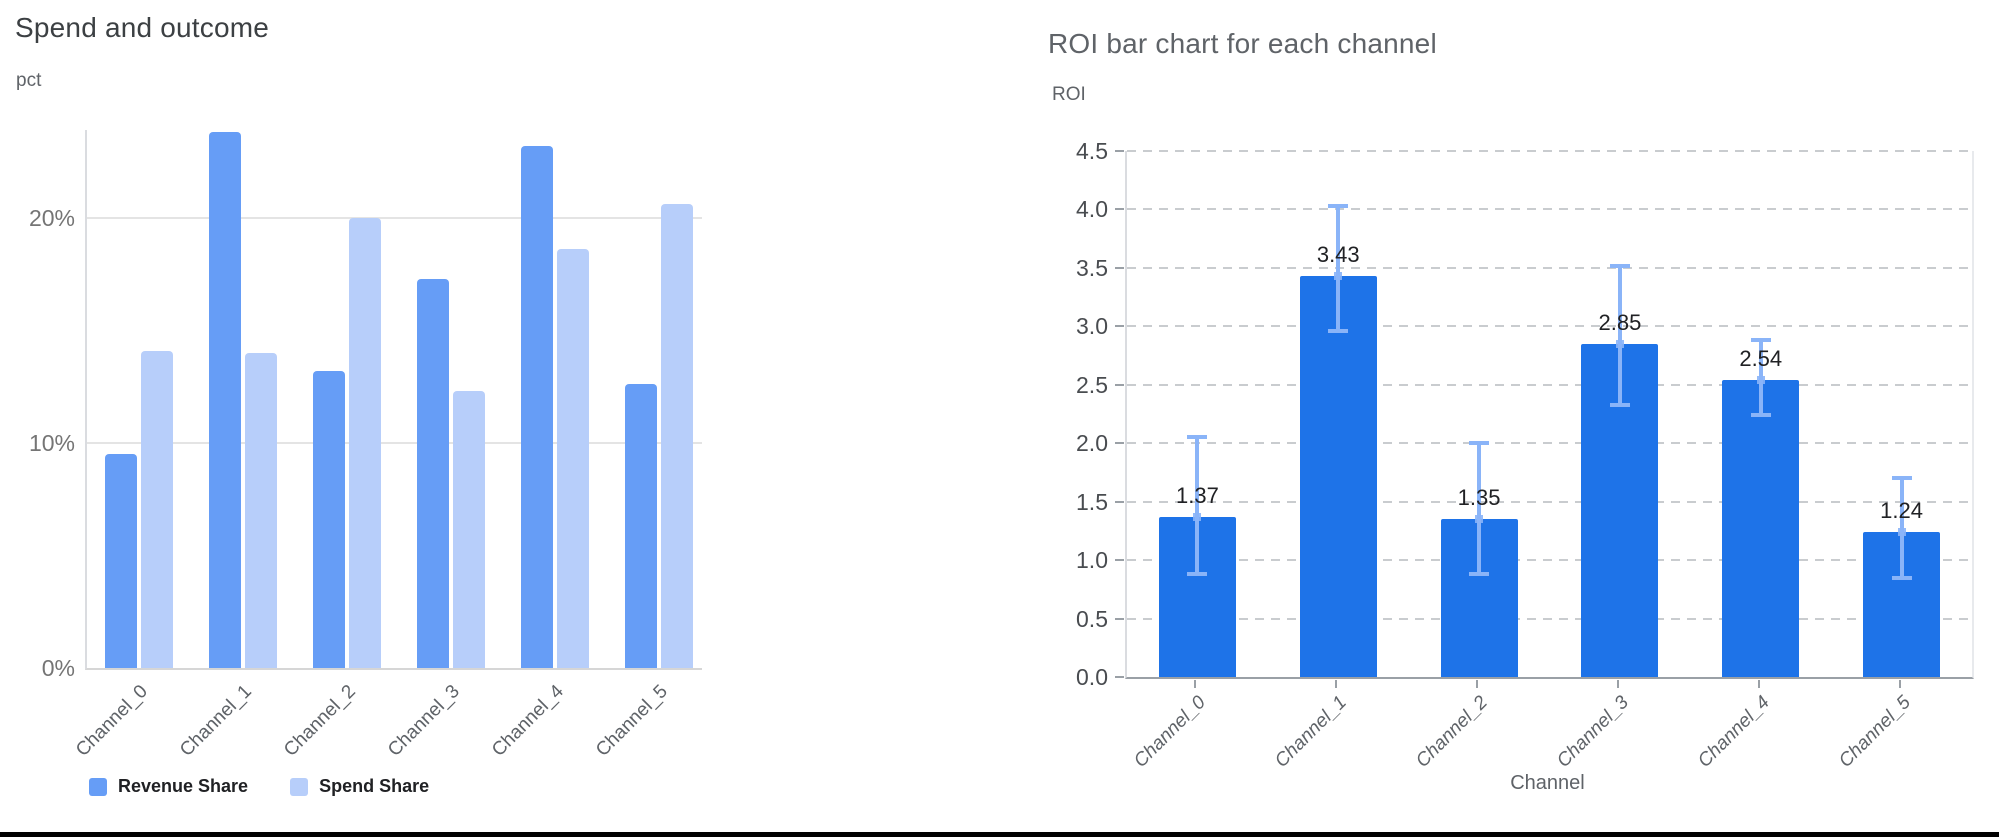  I want to click on right-y-tick-label: 3.0, so click(1092, 326).